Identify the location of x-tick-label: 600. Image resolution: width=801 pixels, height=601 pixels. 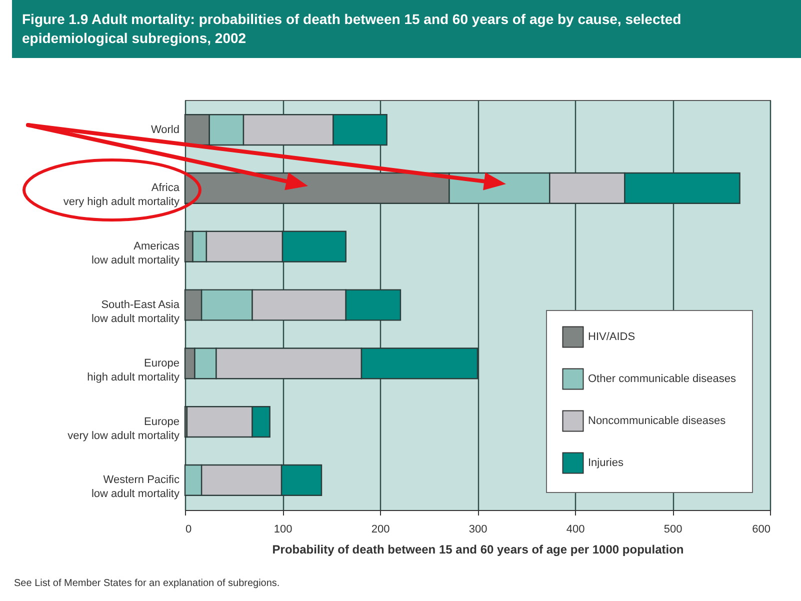
(761, 530).